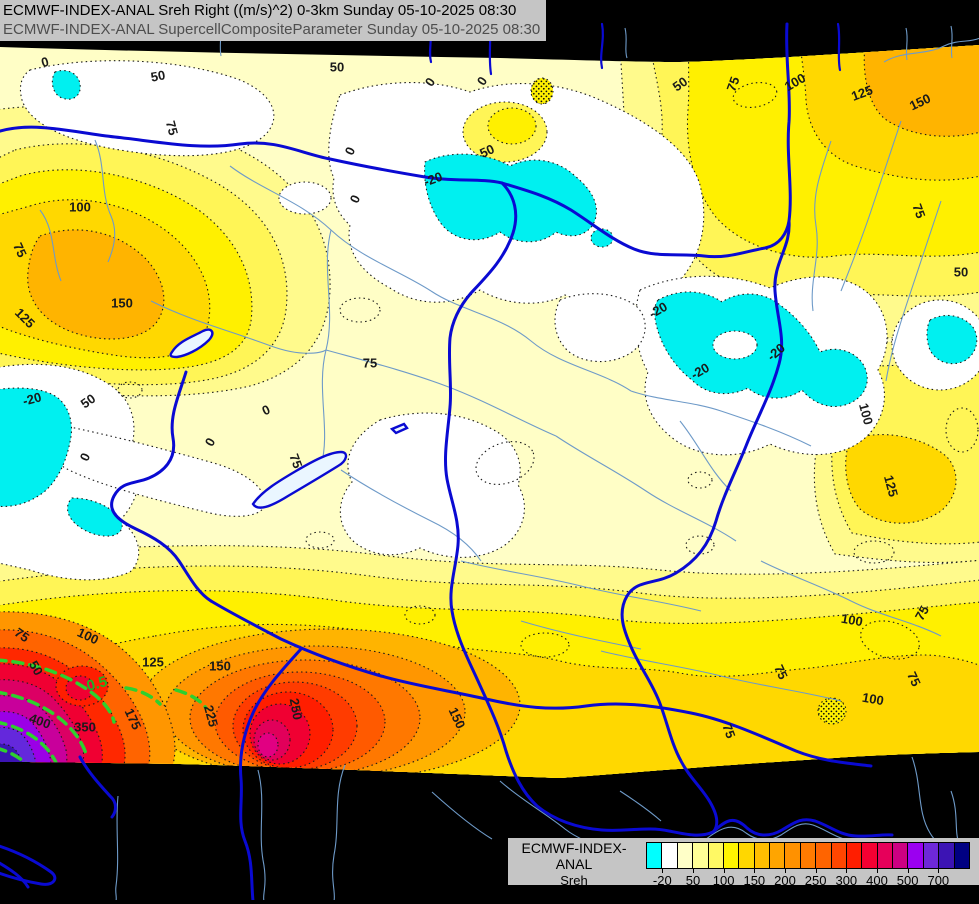 Image resolution: width=979 pixels, height=904 pixels. What do you see at coordinates (907, 880) in the screenshot?
I see `legend-tick-label: 500` at bounding box center [907, 880].